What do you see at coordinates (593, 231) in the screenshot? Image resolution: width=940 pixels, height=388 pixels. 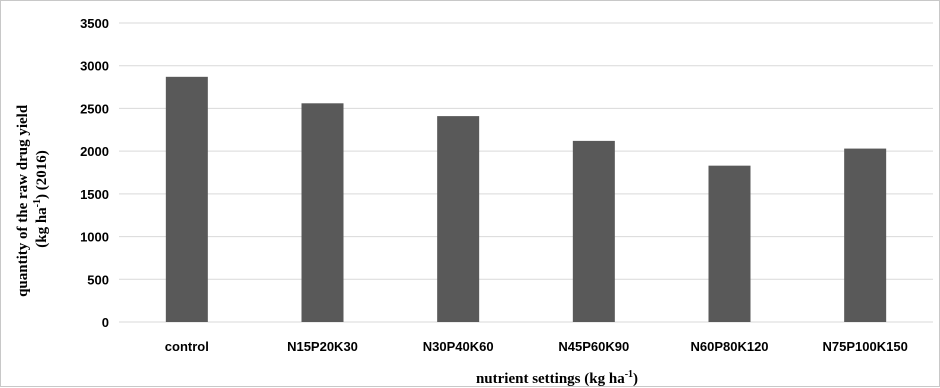 I see `bar-N45P60K90` at bounding box center [593, 231].